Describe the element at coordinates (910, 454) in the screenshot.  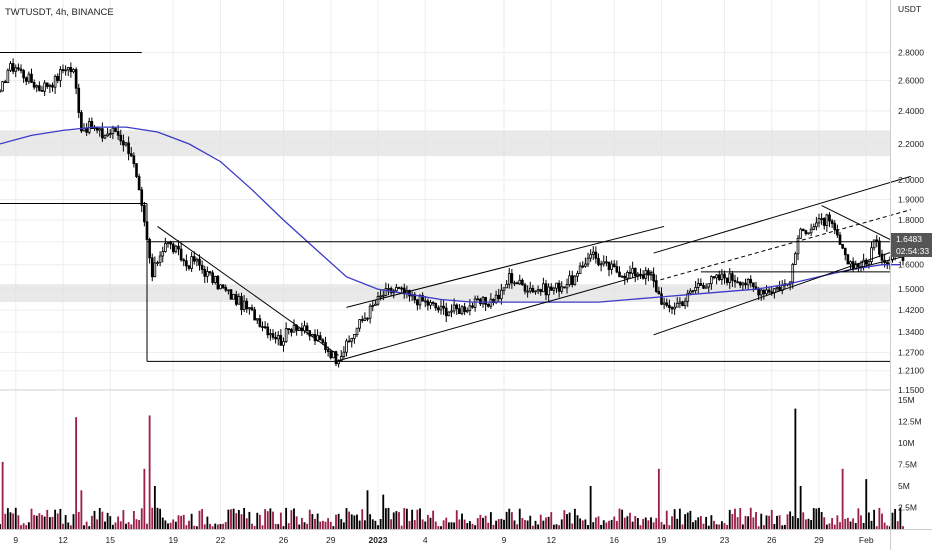
I see `volume-axis: 2.5M 5M 7.5M 10M 12.5M 15M` at that location.